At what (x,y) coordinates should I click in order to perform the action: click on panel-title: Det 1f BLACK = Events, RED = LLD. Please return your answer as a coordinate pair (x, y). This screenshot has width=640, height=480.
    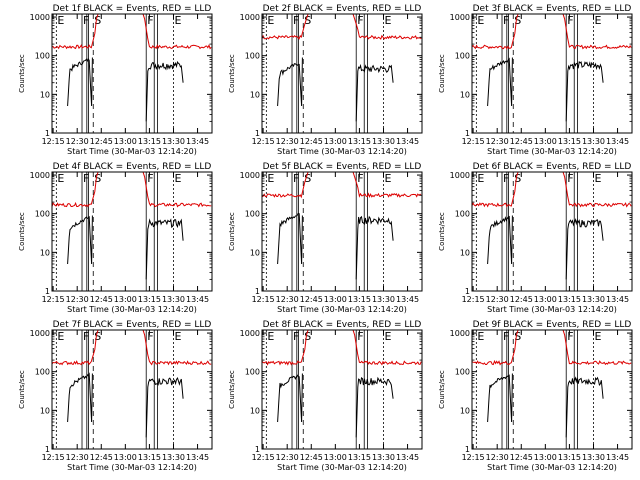
    Looking at the image, I should click on (132, 9).